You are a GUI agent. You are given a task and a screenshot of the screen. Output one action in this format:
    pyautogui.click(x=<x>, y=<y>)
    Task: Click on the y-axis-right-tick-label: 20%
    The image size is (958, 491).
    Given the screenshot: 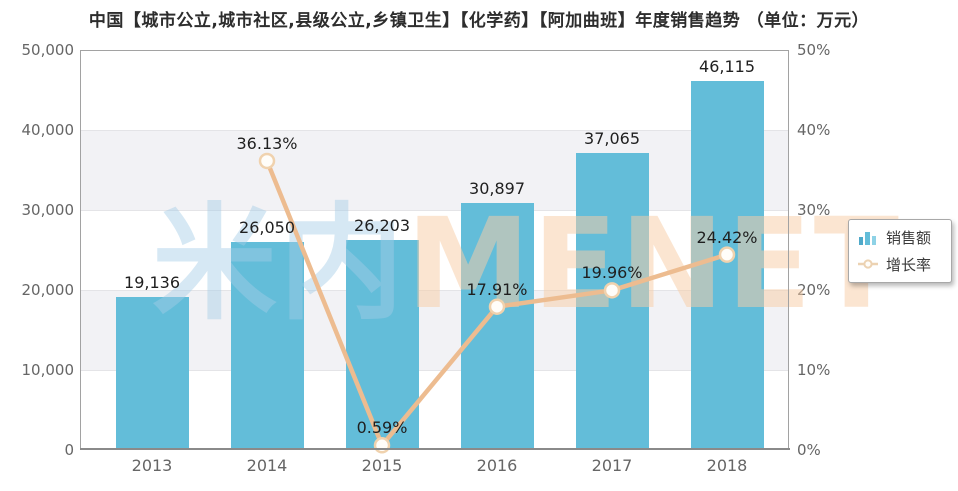 What is the action you would take?
    pyautogui.click(x=814, y=290)
    